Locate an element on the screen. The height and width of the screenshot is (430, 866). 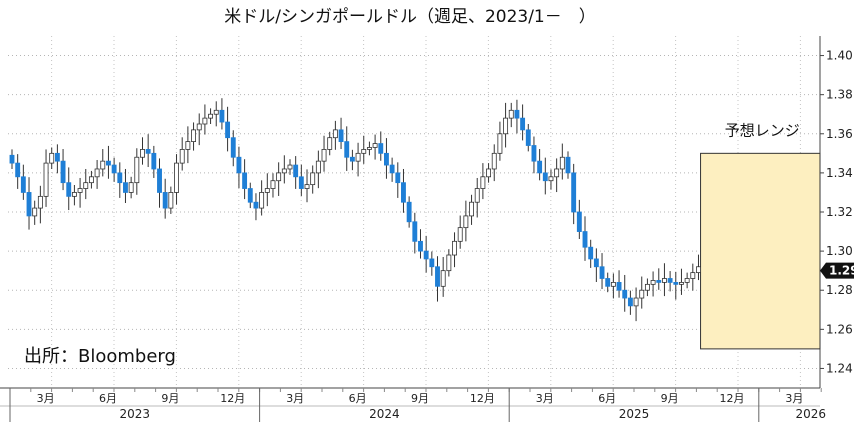
y-tick-label: 1.32 is located at coordinates (839, 212).